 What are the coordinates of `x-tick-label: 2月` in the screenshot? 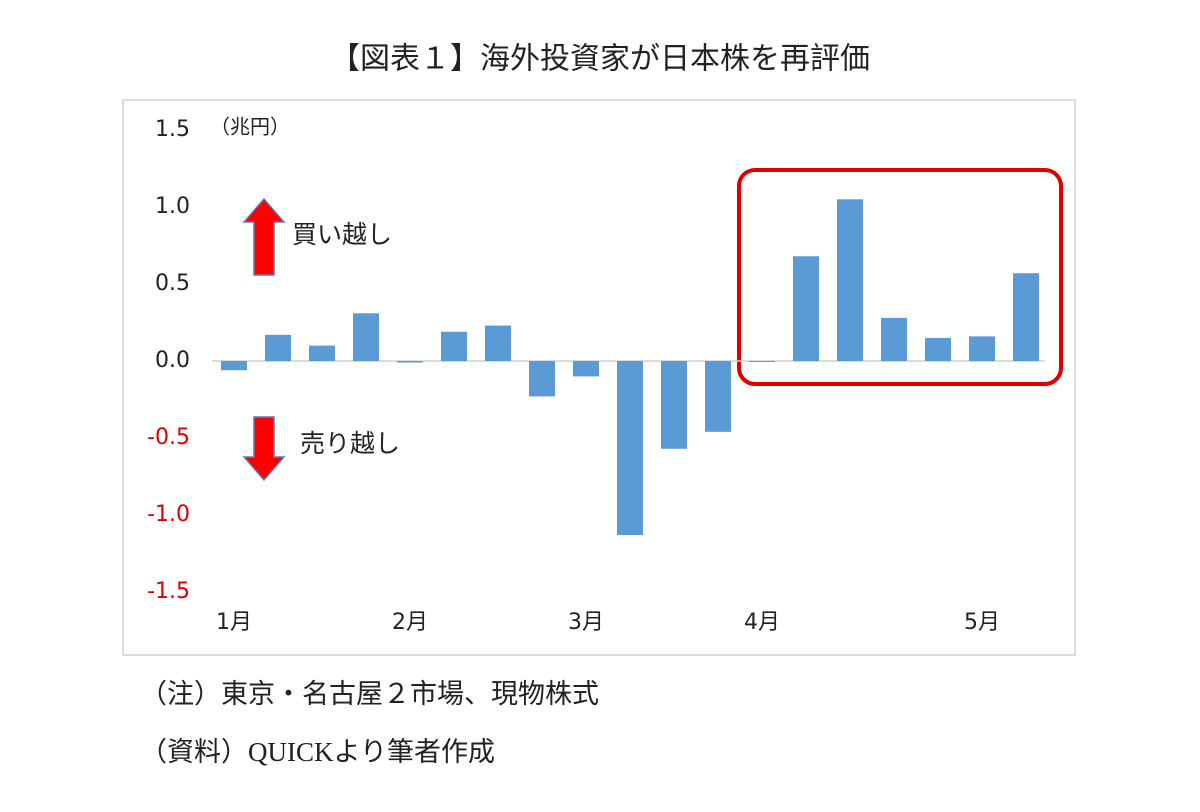 It's located at (410, 622).